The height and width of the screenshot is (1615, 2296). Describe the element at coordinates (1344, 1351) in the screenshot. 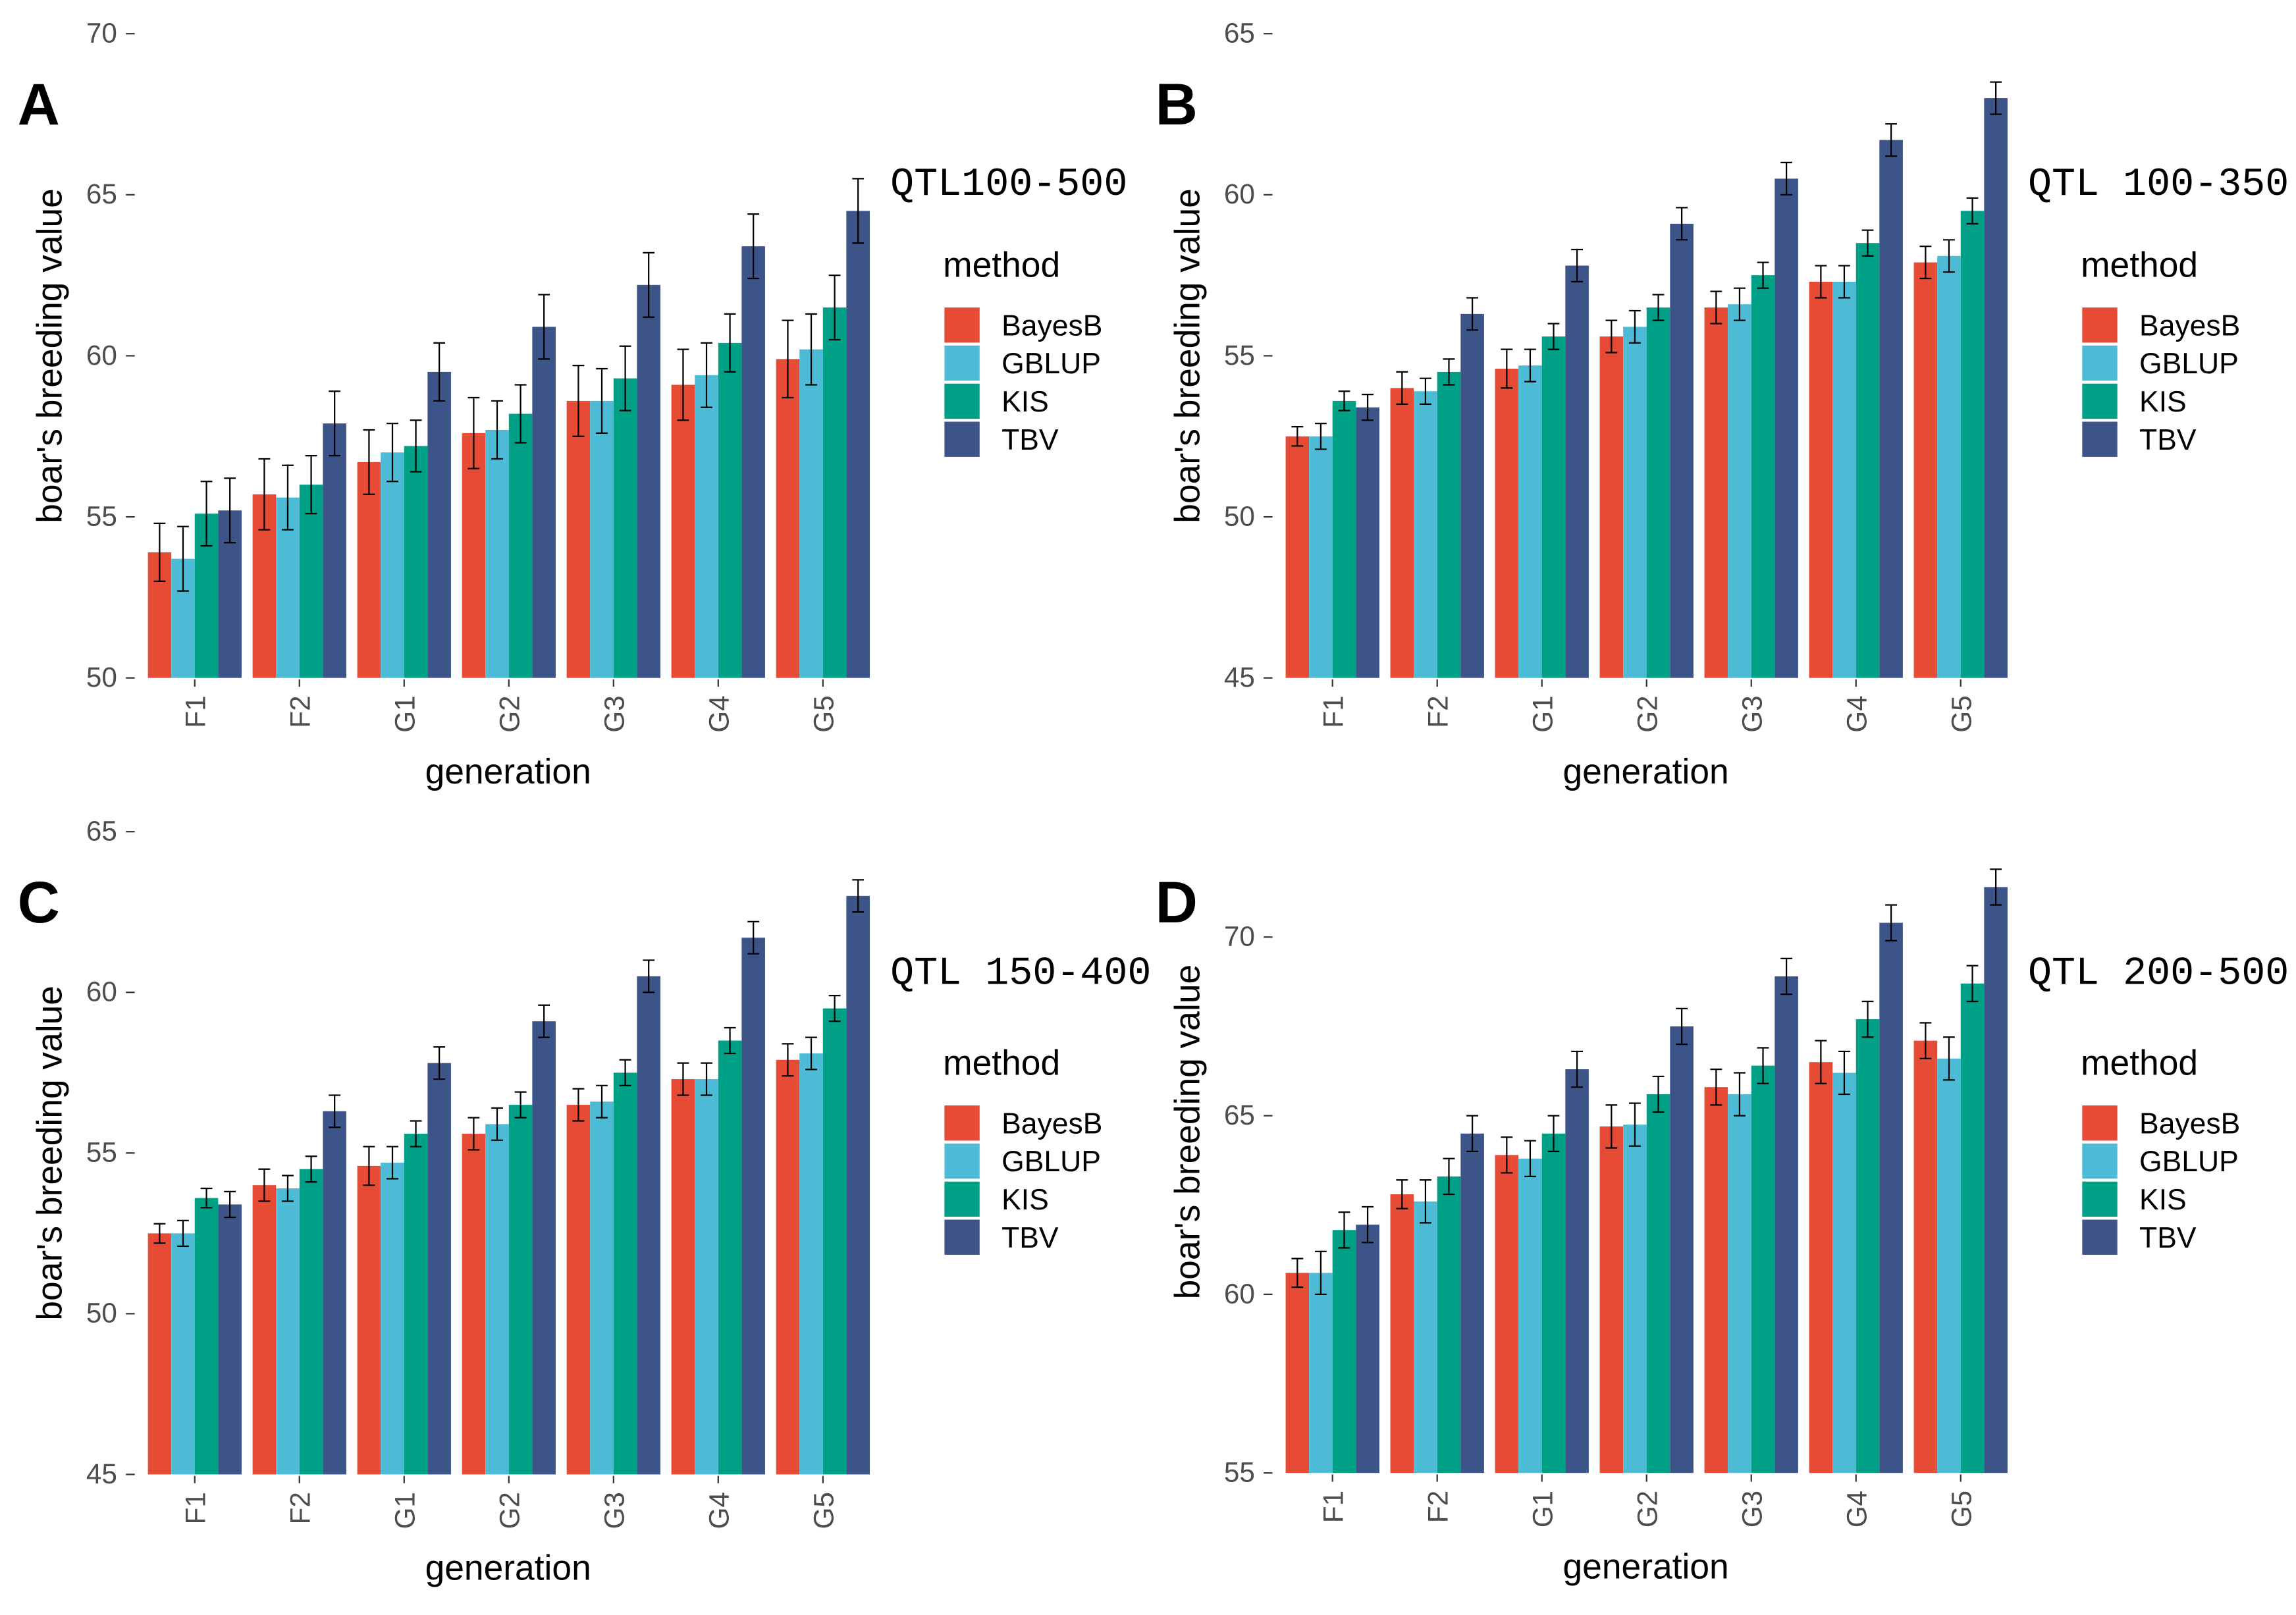

I see `bar-kis-f1` at that location.